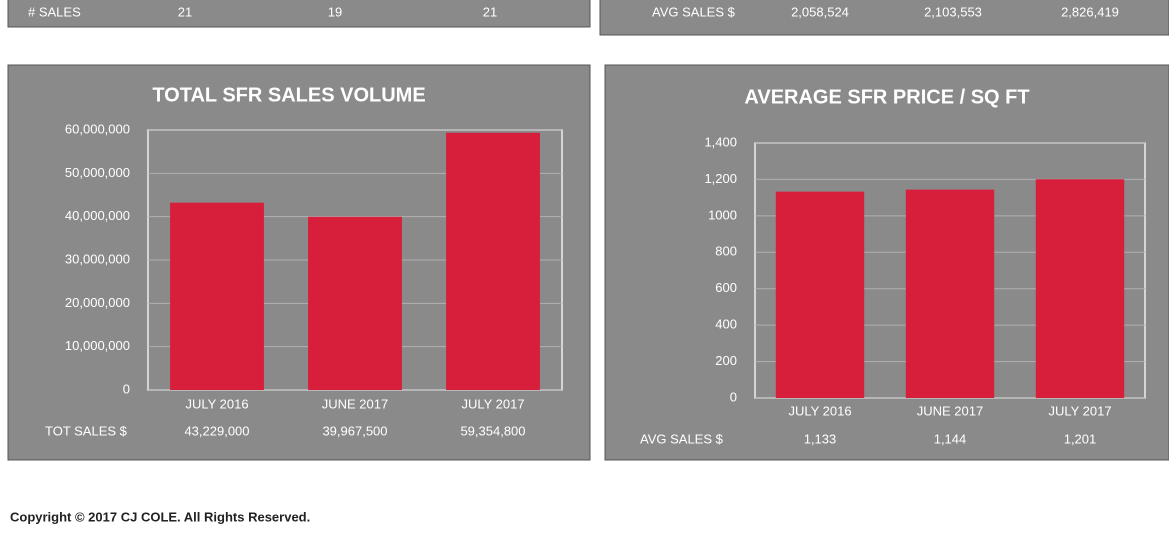 This screenshot has width=1169, height=558. What do you see at coordinates (97, 258) in the screenshot?
I see `y-tick-label: 30,000,000` at bounding box center [97, 258].